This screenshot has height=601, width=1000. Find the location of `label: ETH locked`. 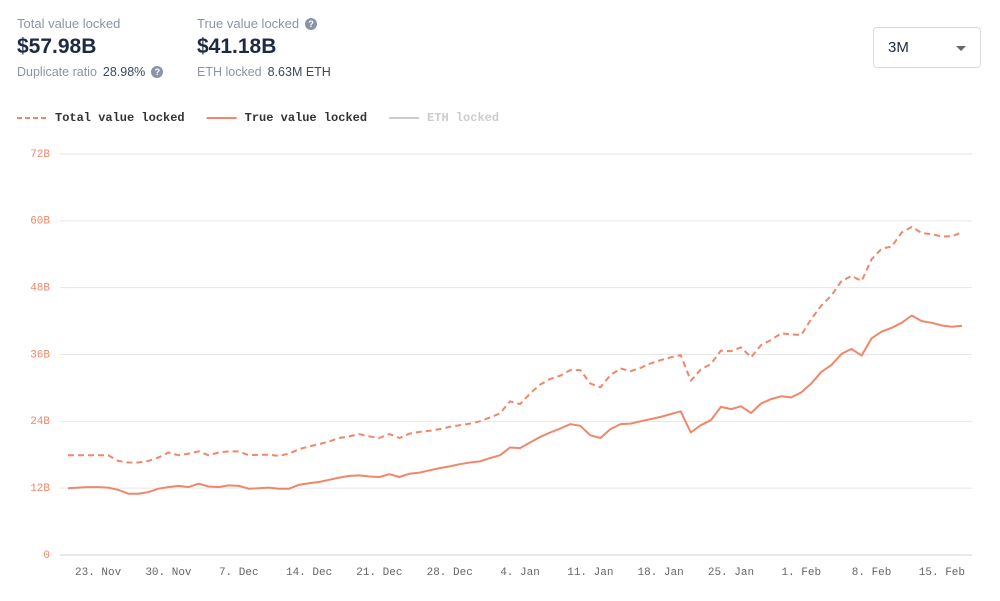

label: ETH locked is located at coordinates (229, 72).